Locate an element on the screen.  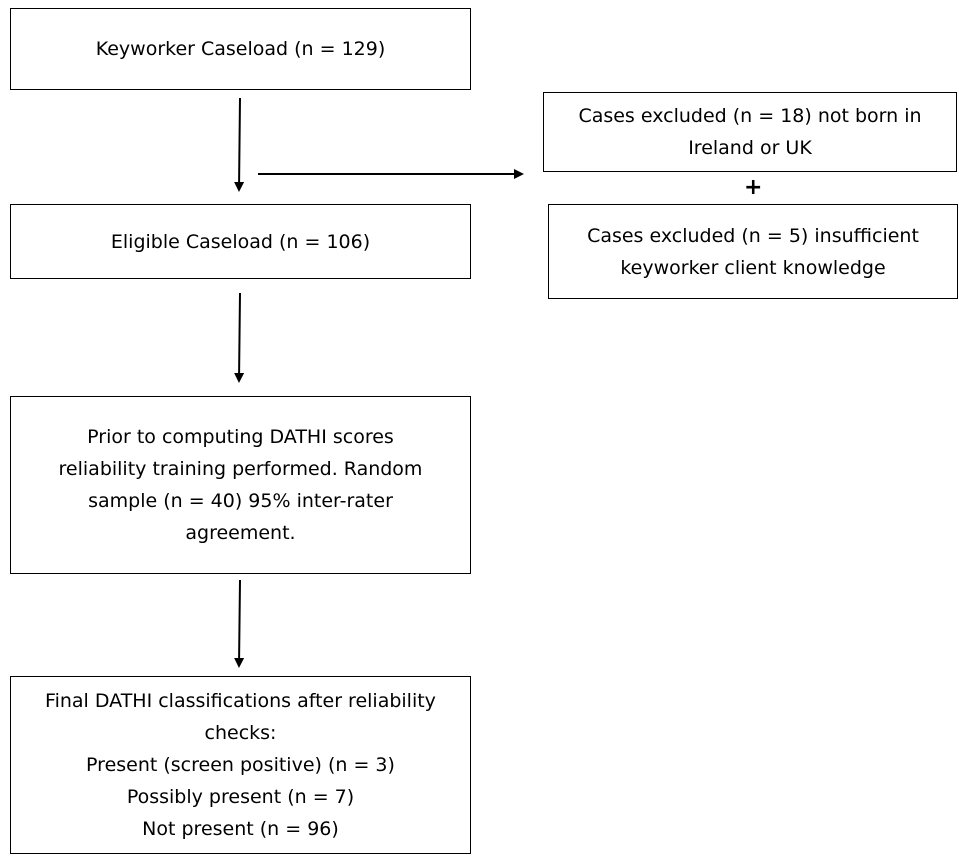
final-classifications-line: checks: is located at coordinates (240, 733).